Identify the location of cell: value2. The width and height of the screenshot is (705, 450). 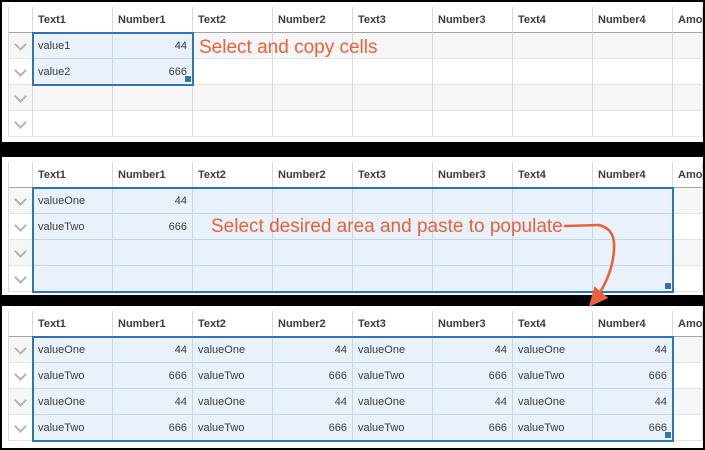
(73, 72).